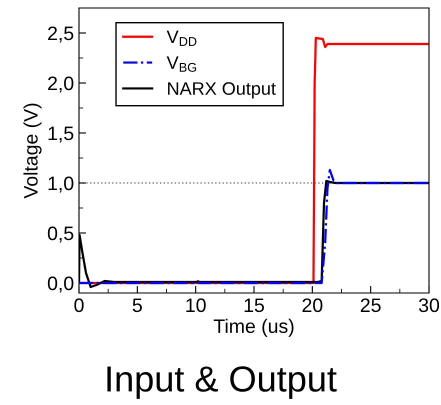 Image resolution: width=441 pixels, height=405 pixels. What do you see at coordinates (61, 284) in the screenshot?
I see `y-tick-label: 0,0` at bounding box center [61, 284].